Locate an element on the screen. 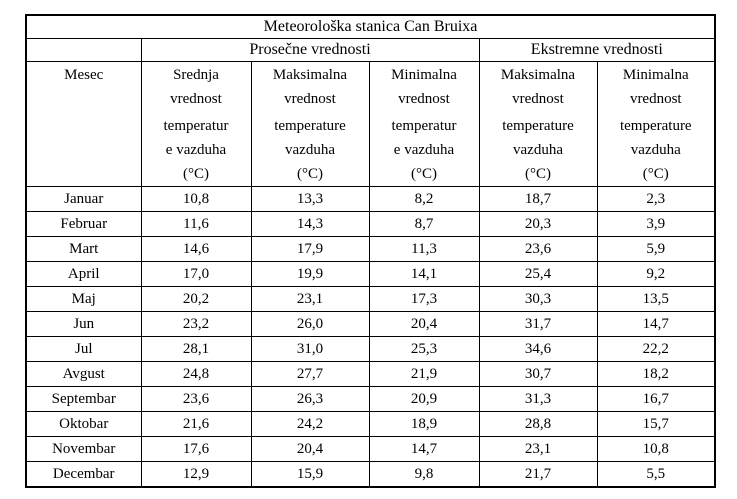  value-cell: 28,1 is located at coordinates (196, 349).